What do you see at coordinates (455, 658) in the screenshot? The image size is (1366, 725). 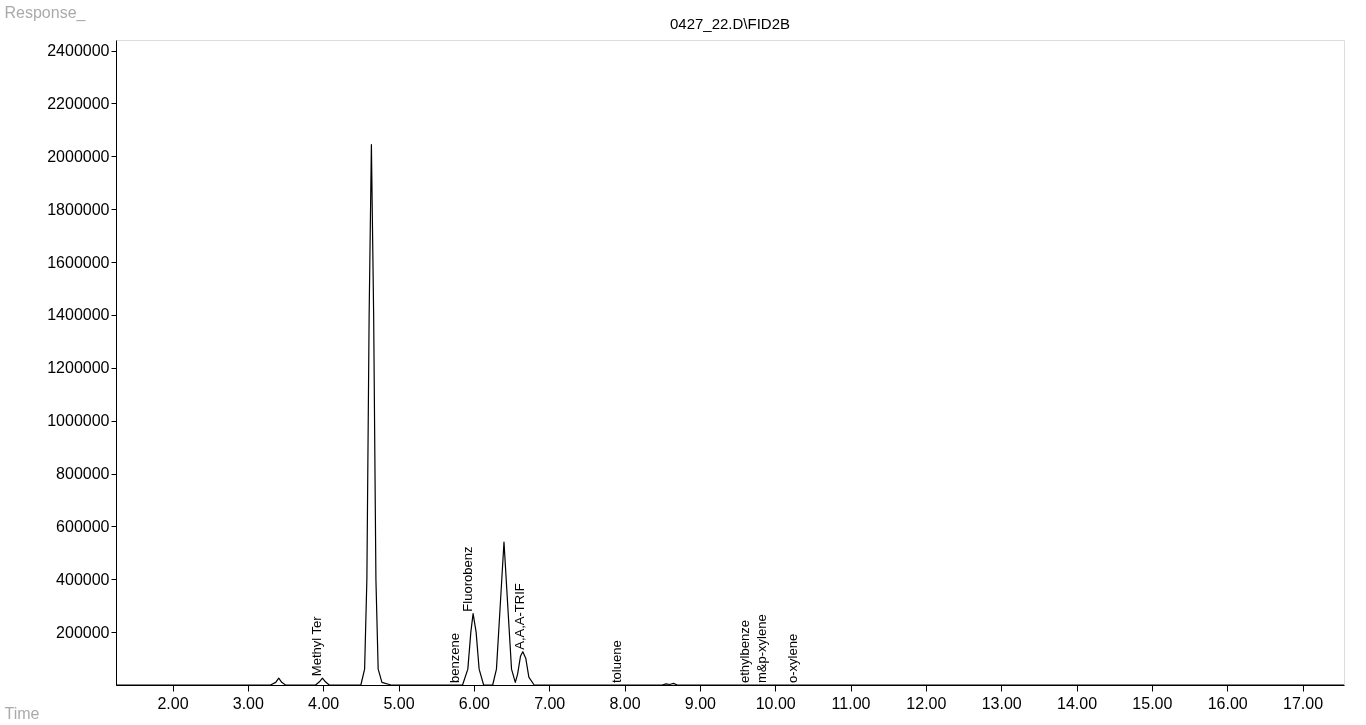 I see `annotation: benzene` at bounding box center [455, 658].